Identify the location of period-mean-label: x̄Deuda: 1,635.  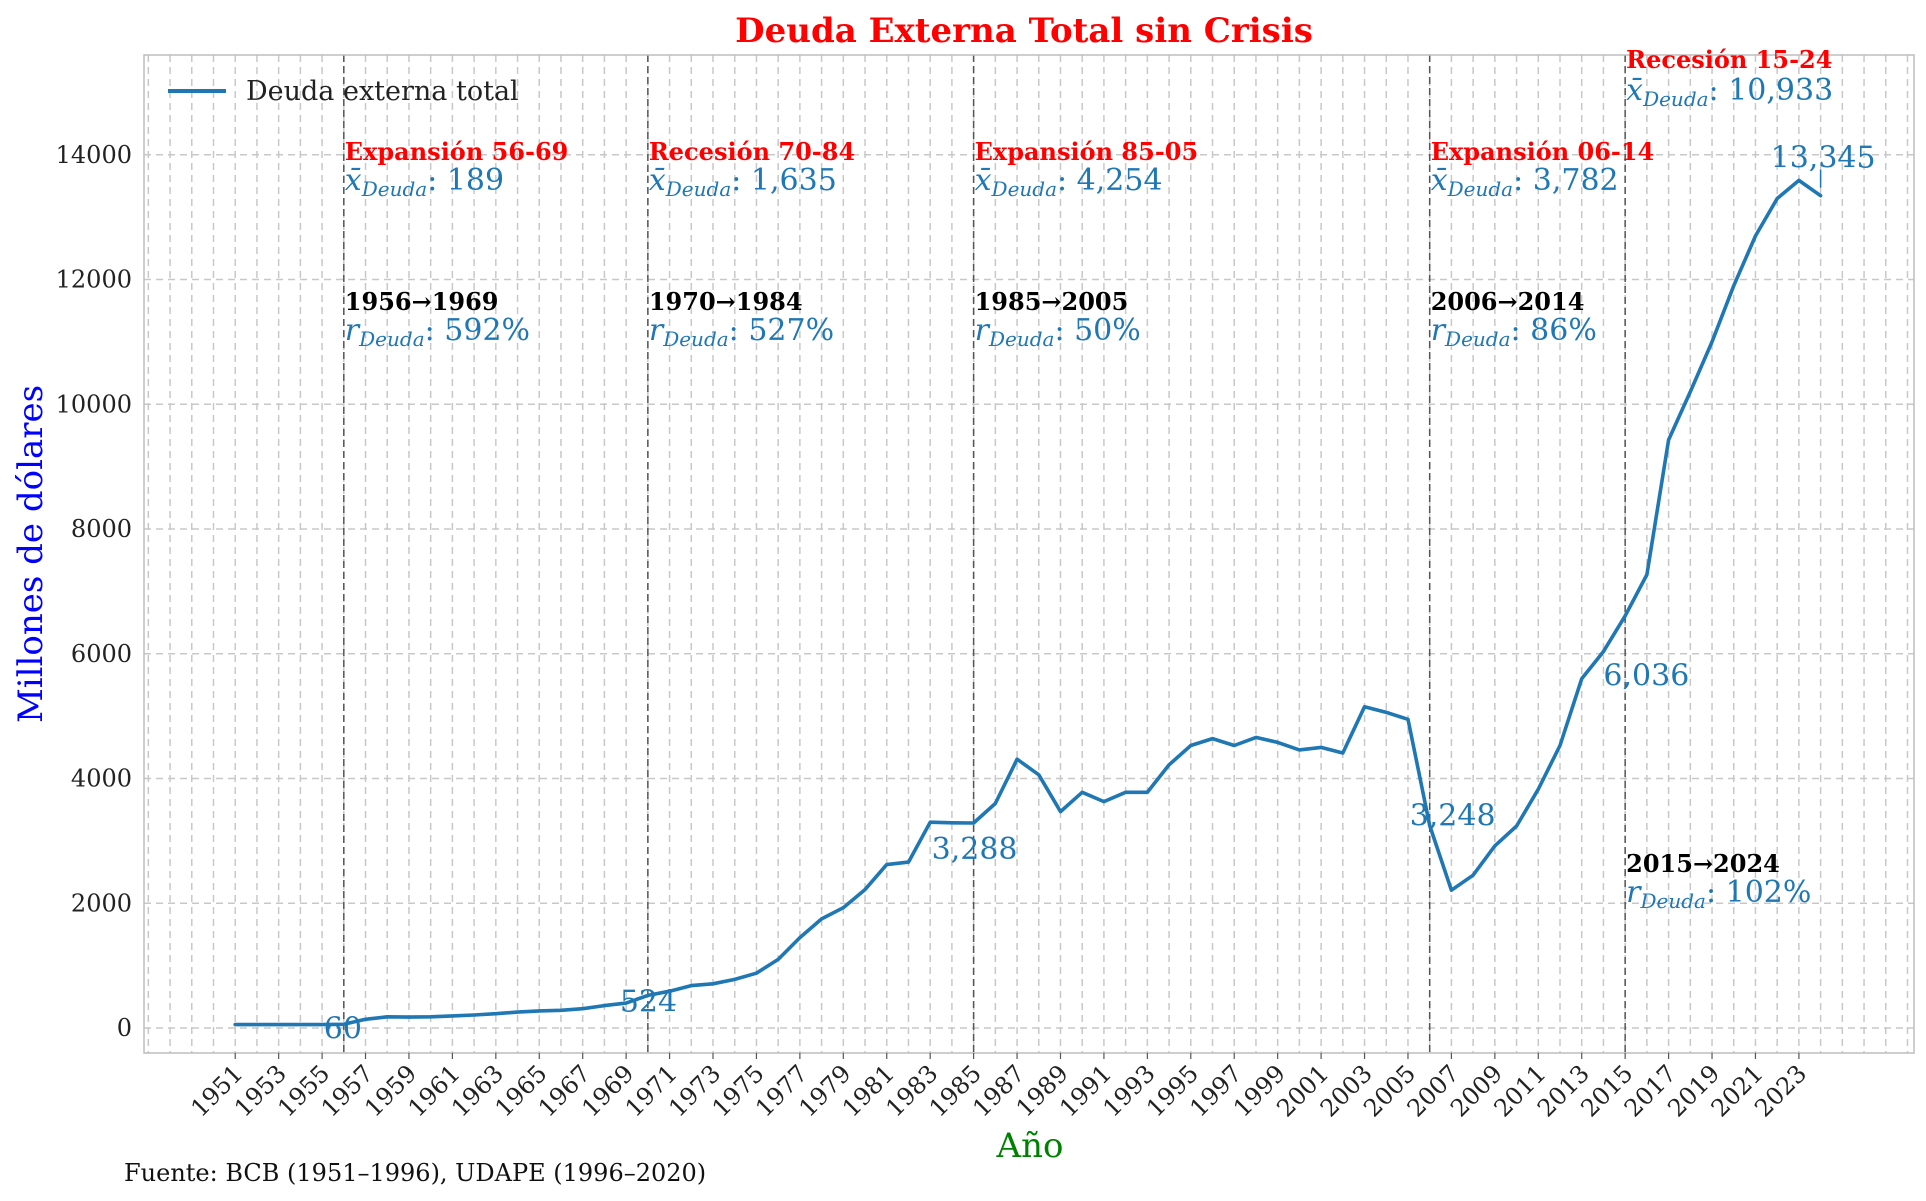
(743, 182).